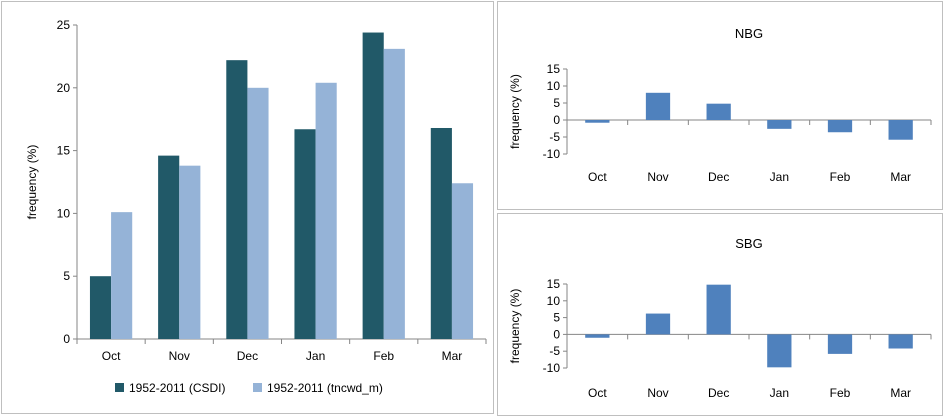  What do you see at coordinates (749, 33) in the screenshot?
I see `chart-title: NBG` at bounding box center [749, 33].